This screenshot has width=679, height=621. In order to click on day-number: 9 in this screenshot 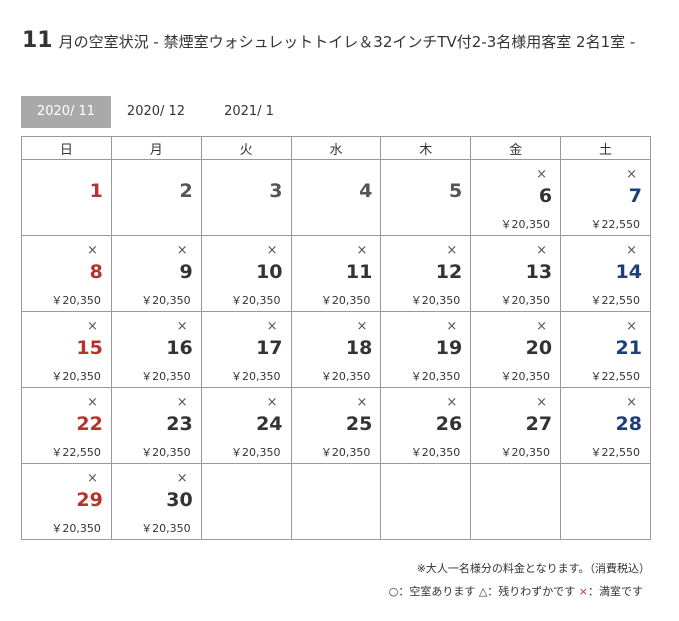, I will do `click(186, 272)`.